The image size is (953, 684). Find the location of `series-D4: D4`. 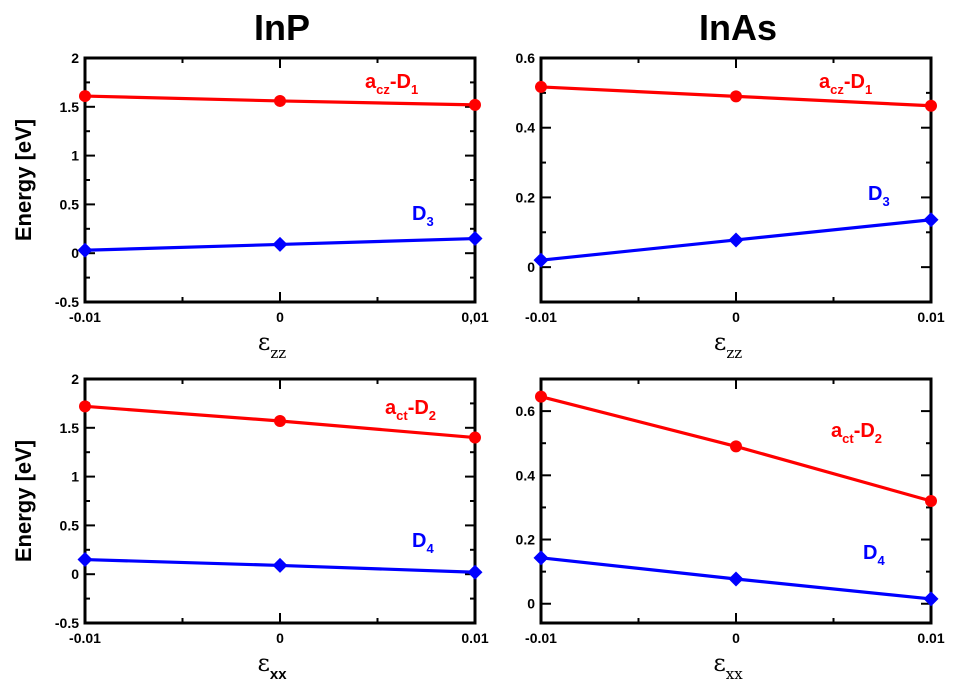

series-D4: D4 is located at coordinates (736, 574).